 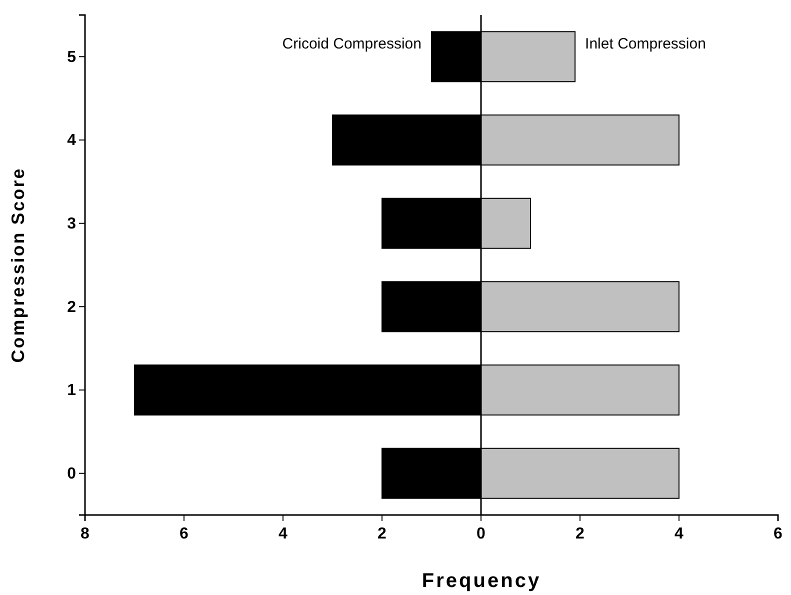 I want to click on series-label: Cricoid Compression, so click(x=352, y=44).